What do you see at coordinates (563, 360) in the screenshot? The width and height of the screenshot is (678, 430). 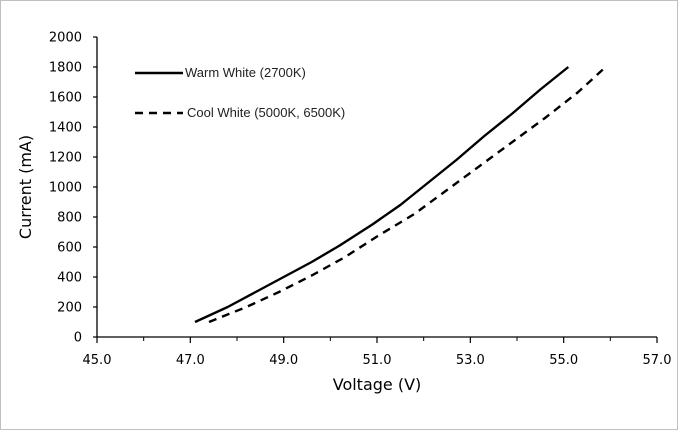 I see `x-tick-label: 55.0` at bounding box center [563, 360].